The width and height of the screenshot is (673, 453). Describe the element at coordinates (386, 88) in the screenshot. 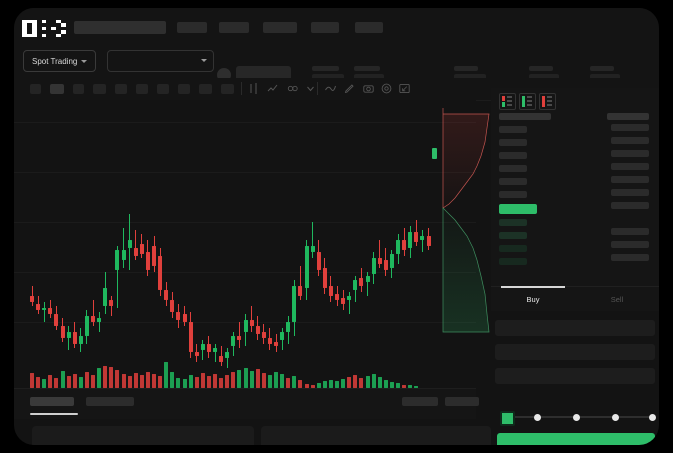

I see `settings-gear-icon` at that location.